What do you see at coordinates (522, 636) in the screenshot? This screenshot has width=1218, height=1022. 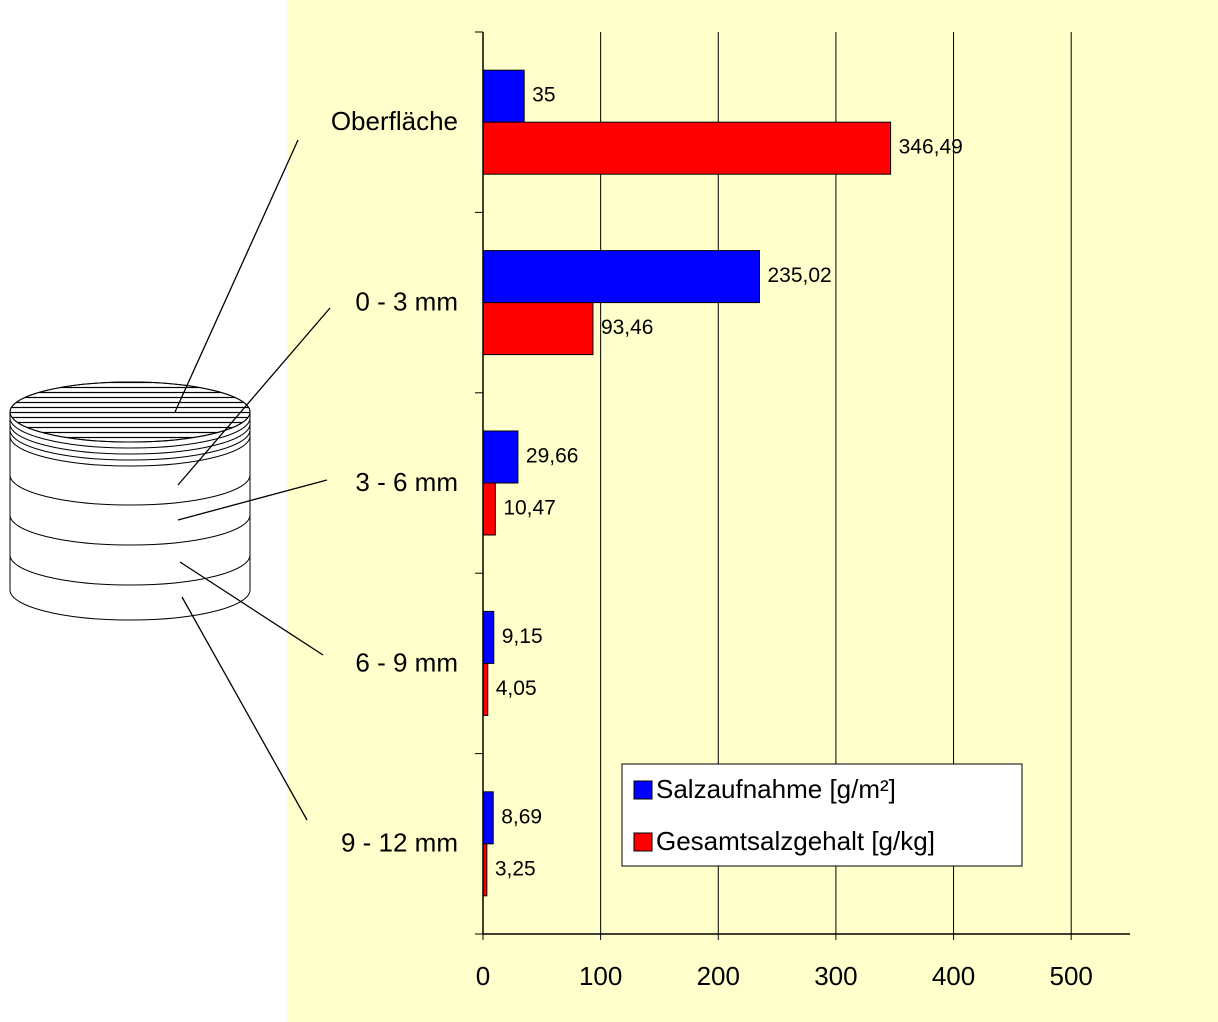 I see `value-label: 9,15` at bounding box center [522, 636].